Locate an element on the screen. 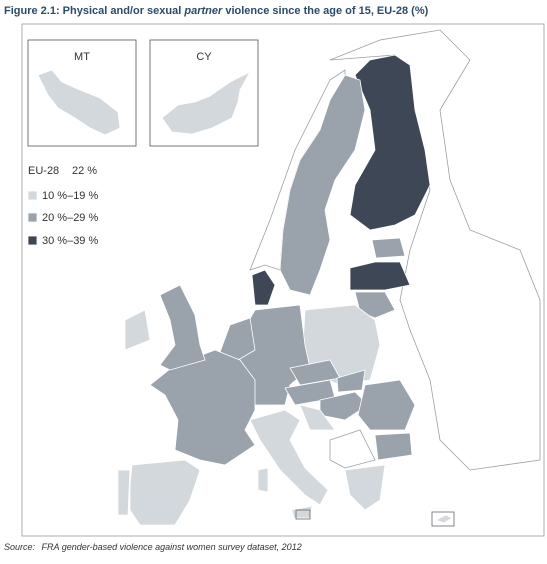 The width and height of the screenshot is (547, 564). france is located at coordinates (202, 407).